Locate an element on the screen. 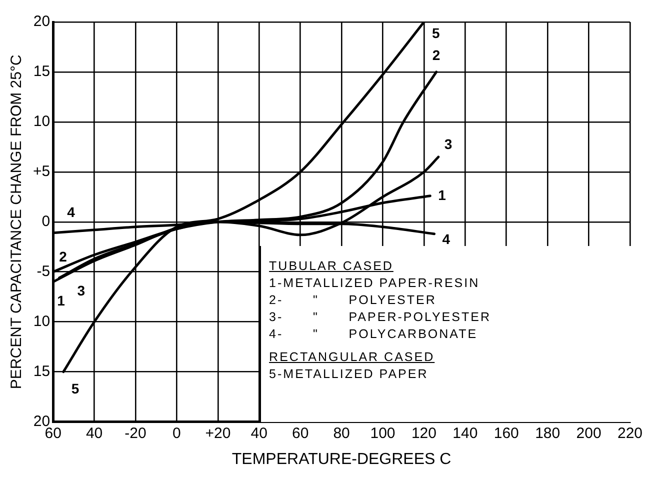 The width and height of the screenshot is (648, 477). y-axis-title: PERCENT CAPACITANCE CHANGE FROM 25°C is located at coordinates (17, 222).